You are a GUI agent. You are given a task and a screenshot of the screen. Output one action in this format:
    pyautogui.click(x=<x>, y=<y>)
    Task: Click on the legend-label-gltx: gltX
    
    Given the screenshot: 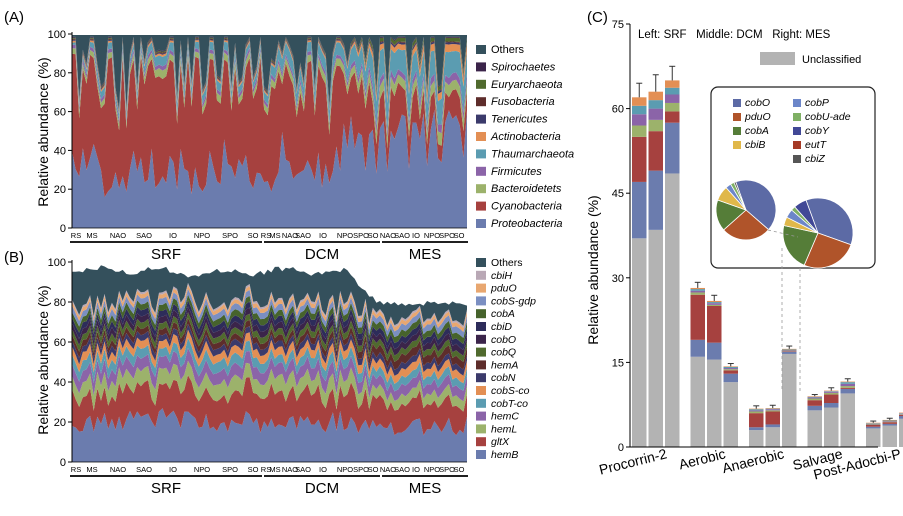 What is the action you would take?
    pyautogui.click(x=500, y=442)
    